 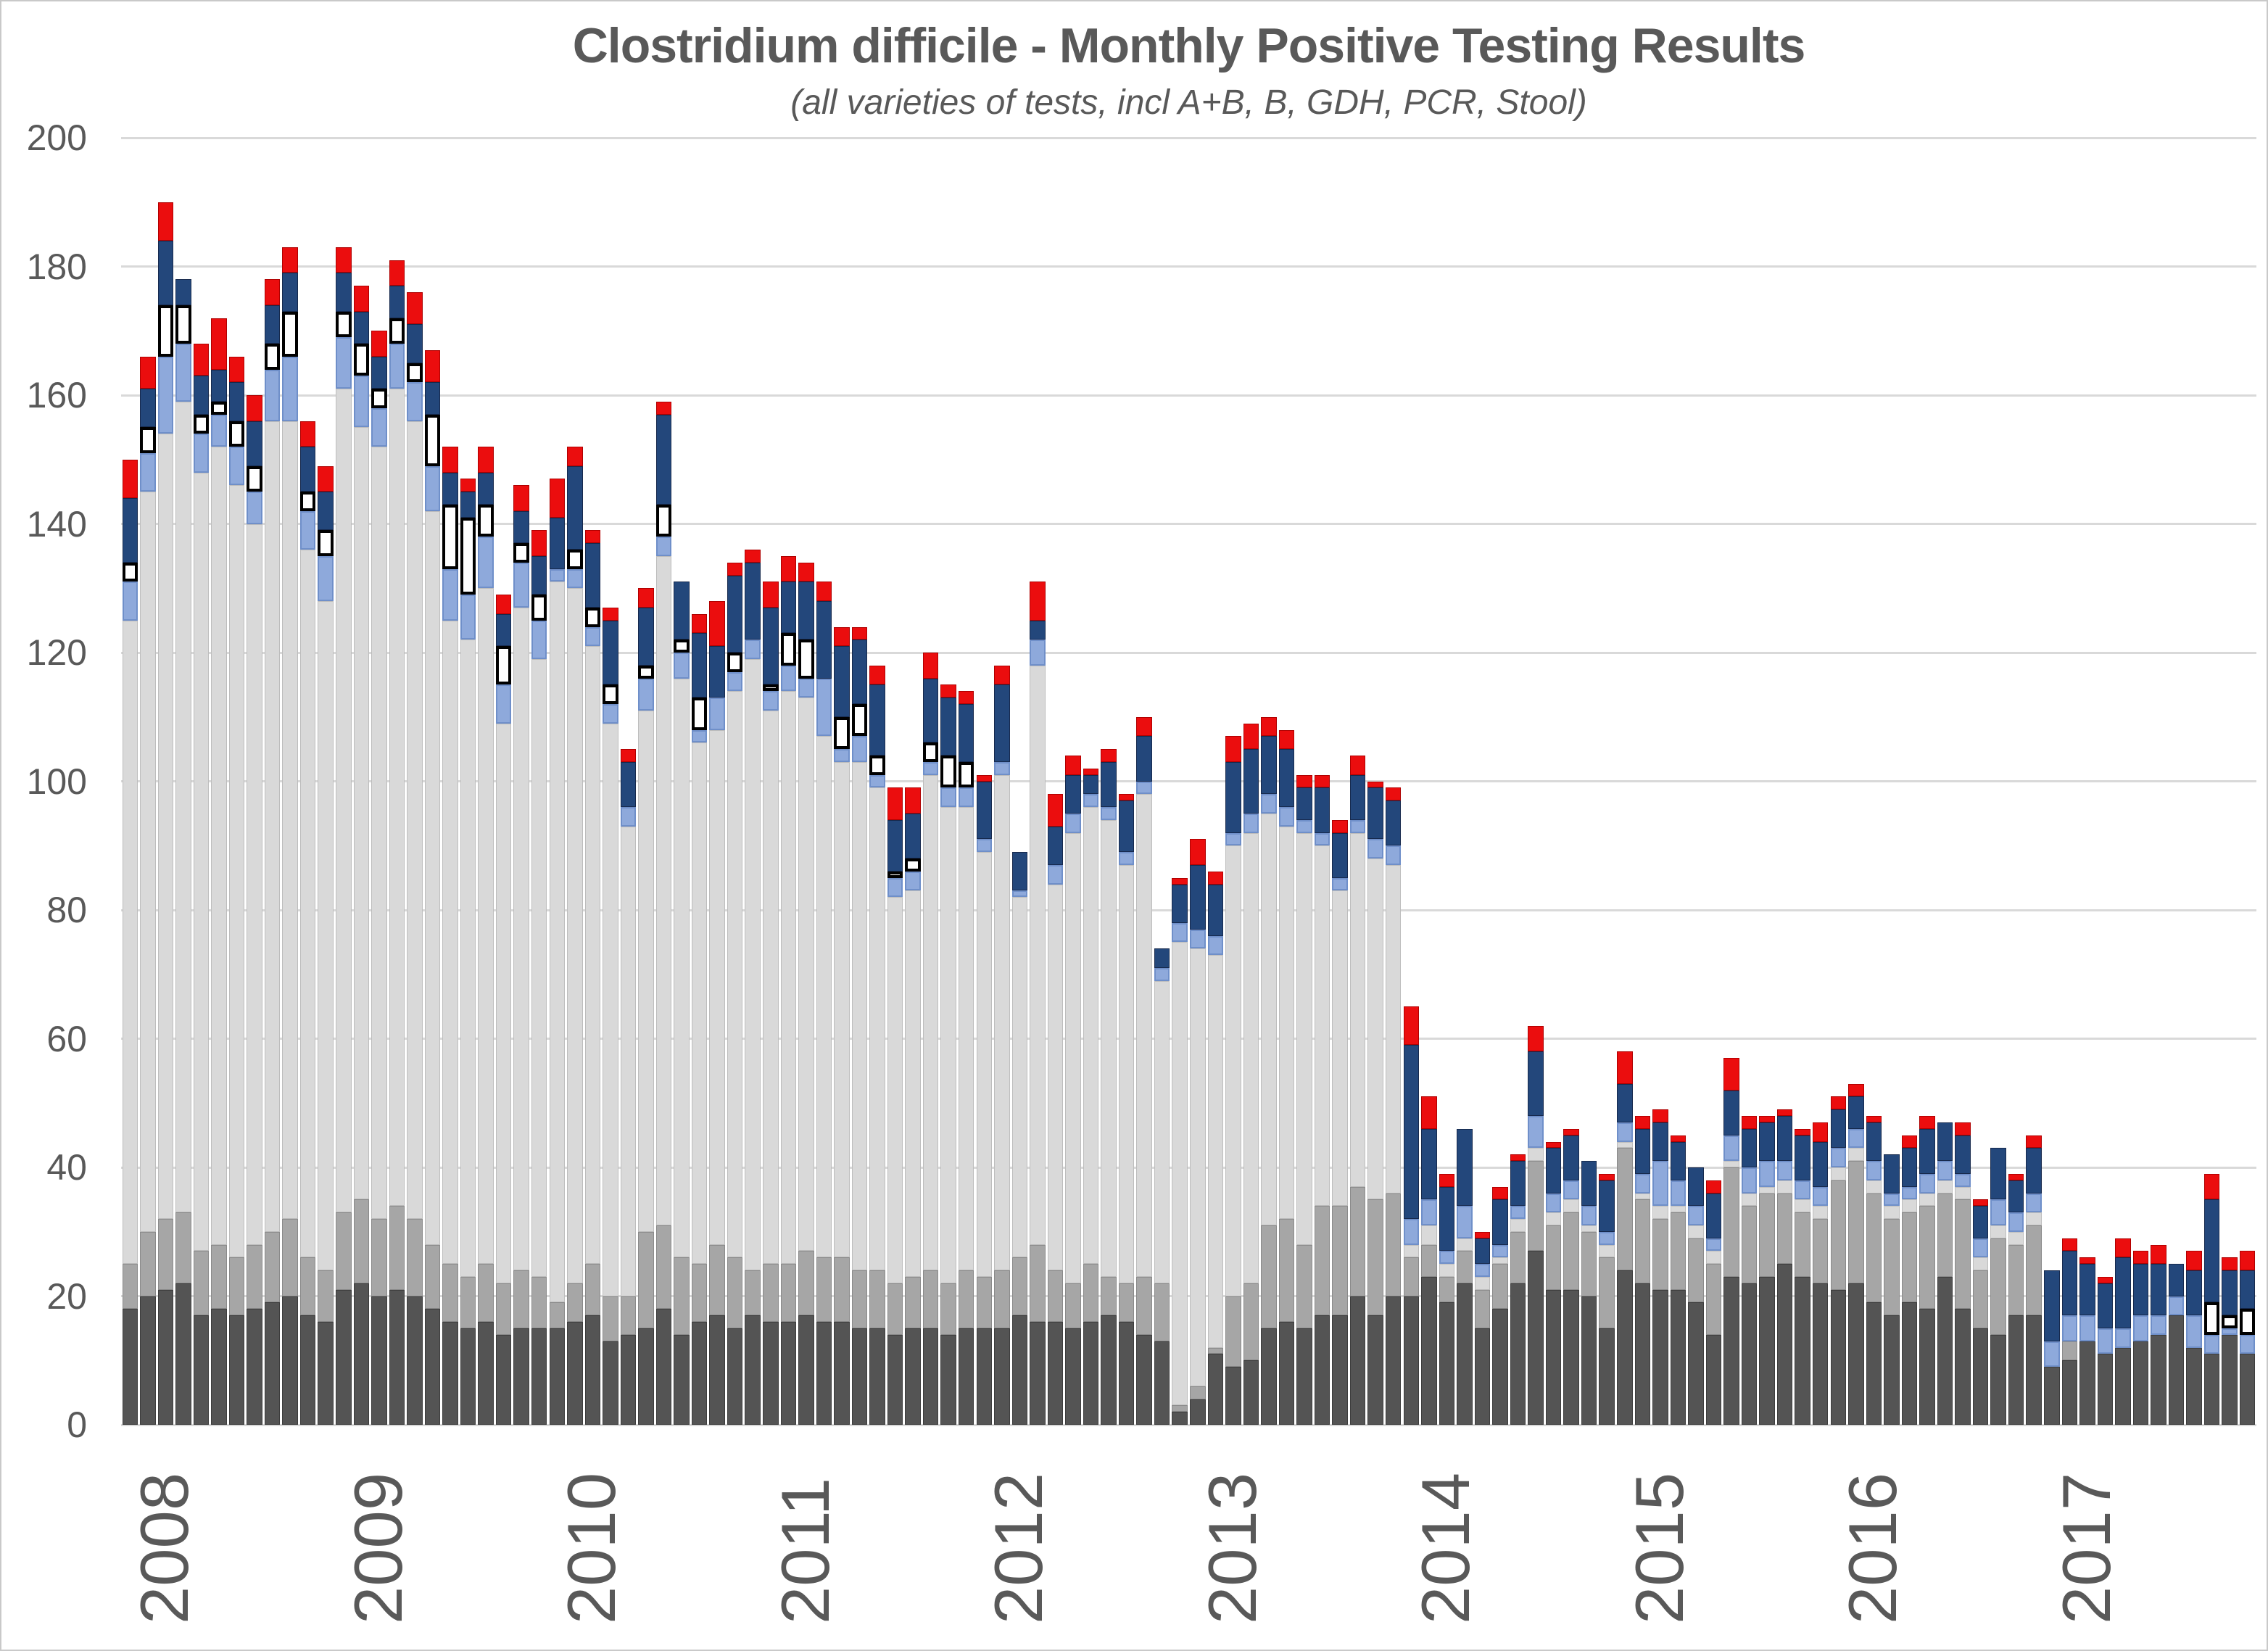 What do you see at coordinates (521, 1299) in the screenshot?
I see `bar-2009-Nov-medium-gray` at bounding box center [521, 1299].